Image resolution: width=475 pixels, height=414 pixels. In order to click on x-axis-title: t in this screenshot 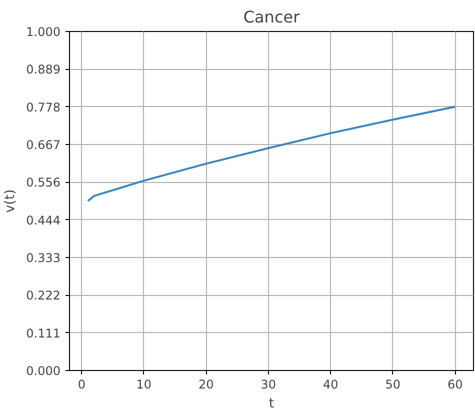, I will do `click(271, 404)`.